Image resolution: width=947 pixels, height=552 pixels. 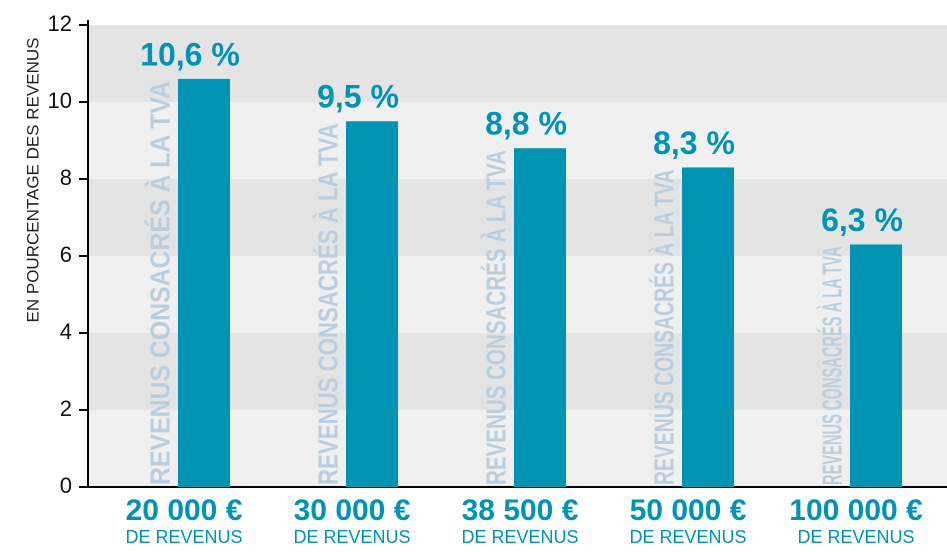 What do you see at coordinates (66, 485) in the screenshot?
I see `y-tick-label: 0` at bounding box center [66, 485].